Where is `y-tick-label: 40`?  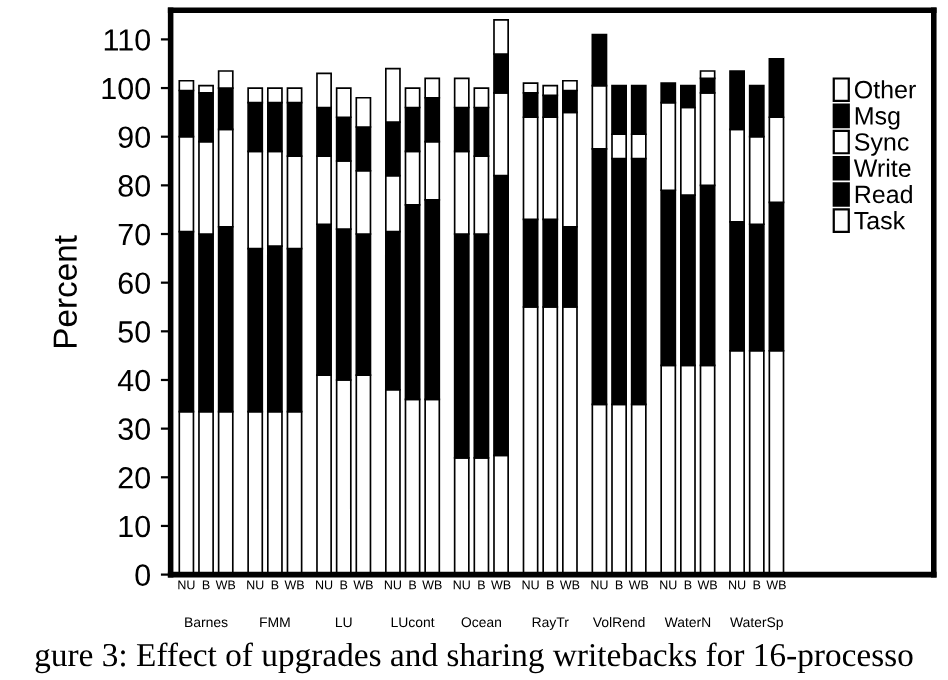
y-tick-label: 40 is located at coordinates (133, 380).